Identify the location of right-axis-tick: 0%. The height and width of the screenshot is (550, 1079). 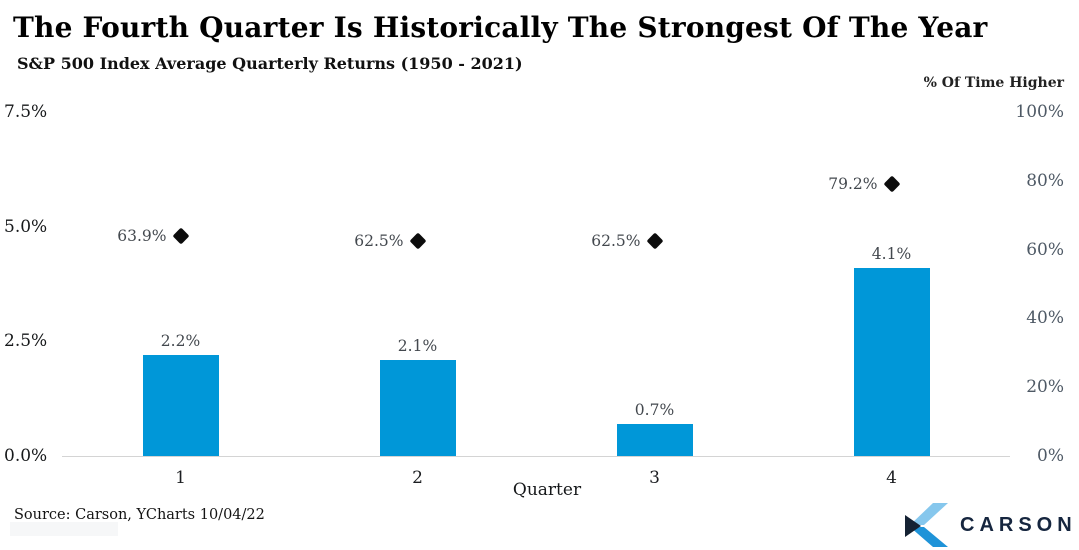
(1050, 456).